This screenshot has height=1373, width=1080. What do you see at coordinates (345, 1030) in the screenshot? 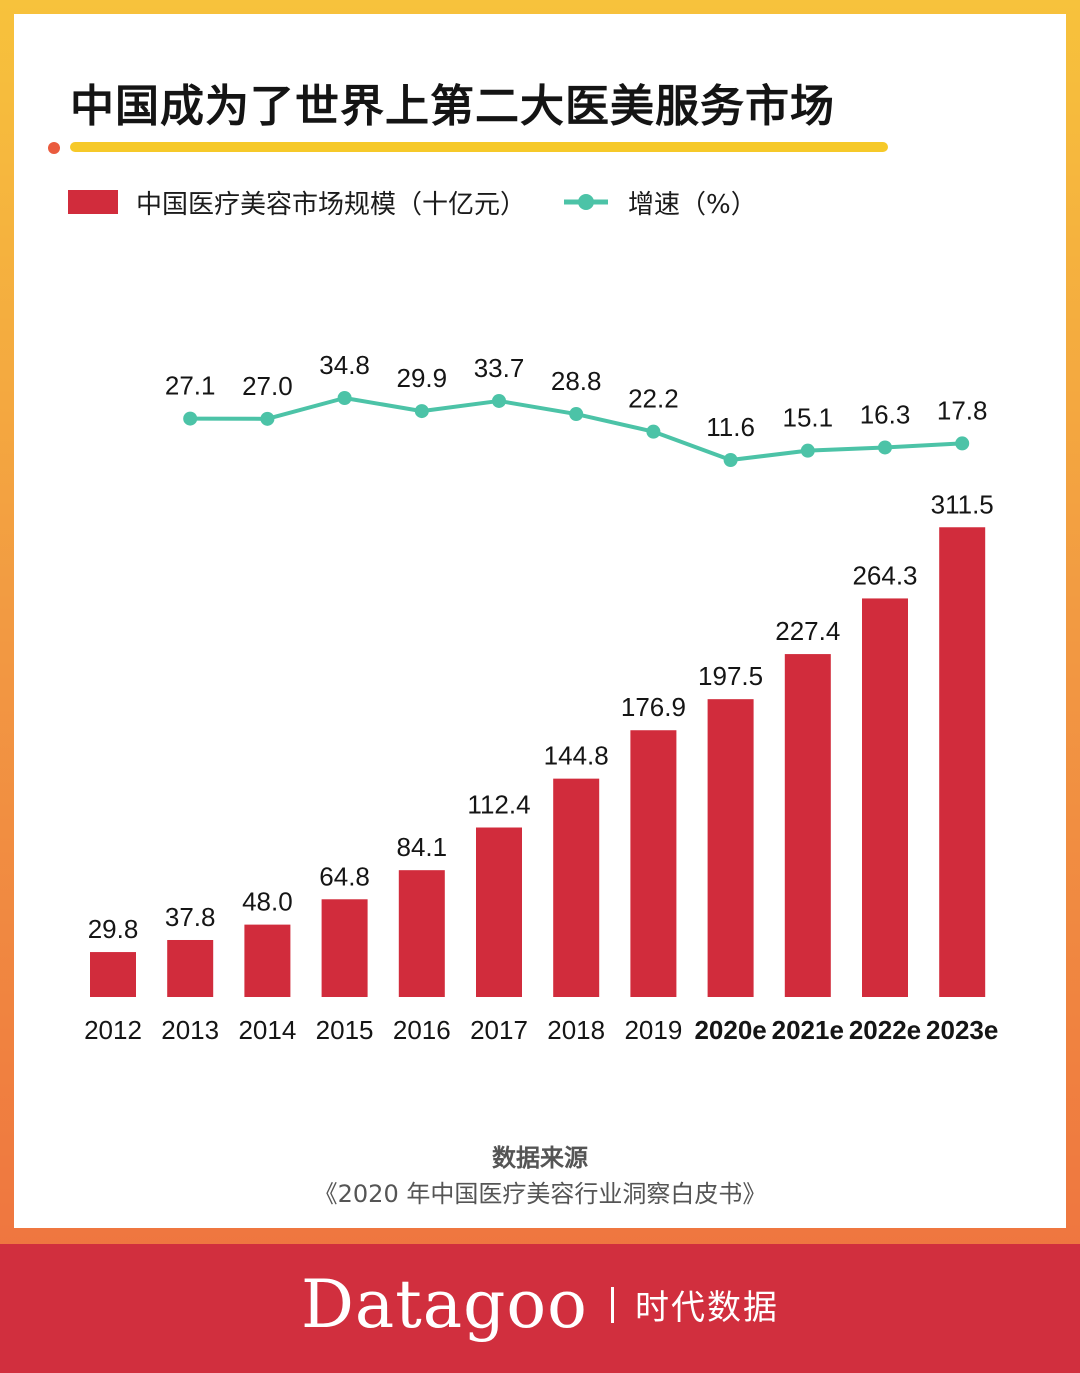
I see `x-tick-2015: 2015` at bounding box center [345, 1030].